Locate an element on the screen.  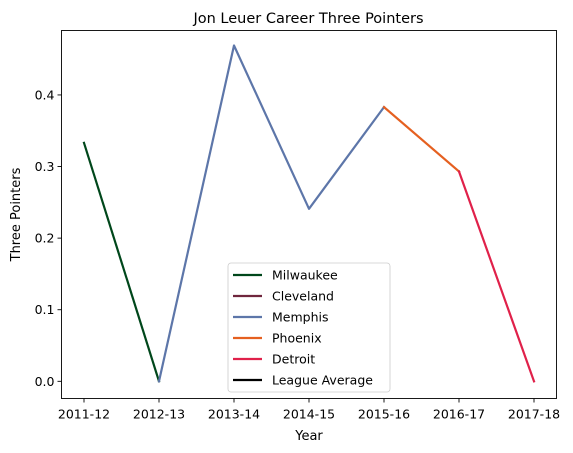
y-axis-ticks: 0.0 0.1 0.2 0.3 0.4 is located at coordinates (48, 238).